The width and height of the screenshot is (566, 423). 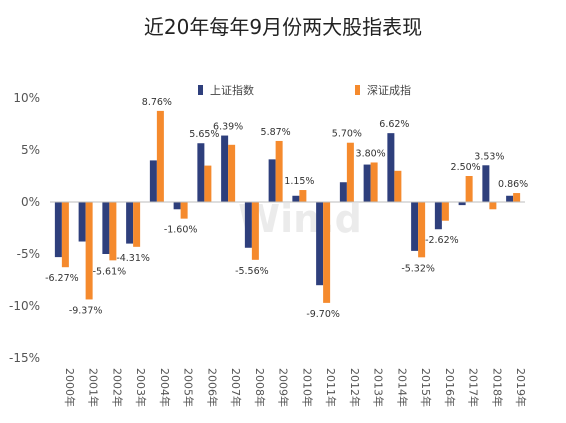 What do you see at coordinates (489, 156) in the screenshot?
I see `data-label: 3.53%` at bounding box center [489, 156].